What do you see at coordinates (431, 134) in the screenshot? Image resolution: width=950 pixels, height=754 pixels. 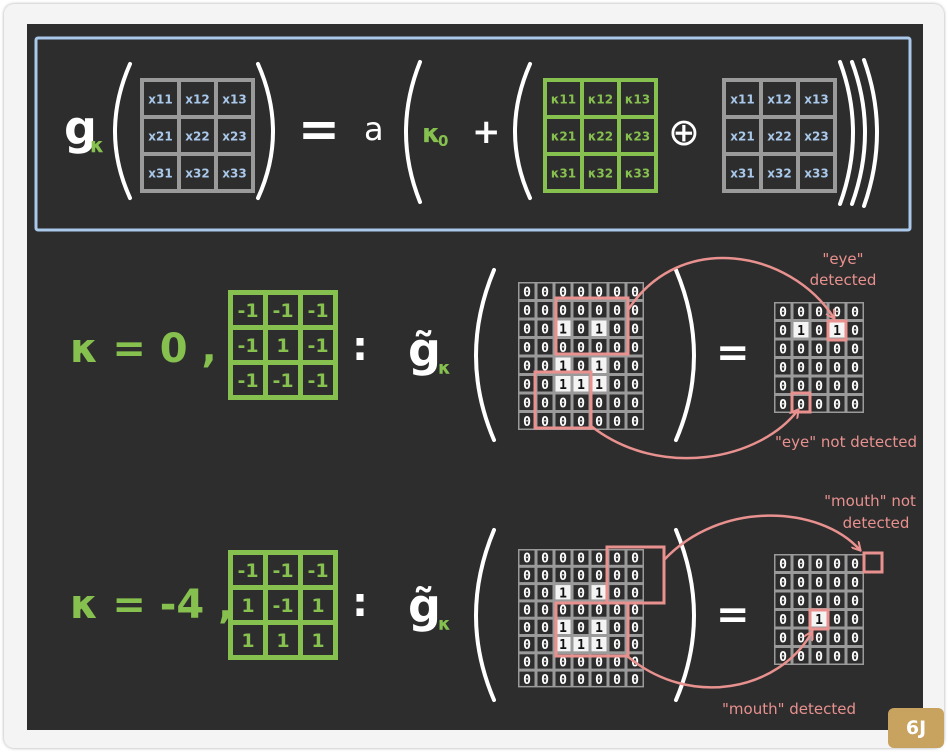 I see `formula-kappa0: κ` at bounding box center [431, 134].